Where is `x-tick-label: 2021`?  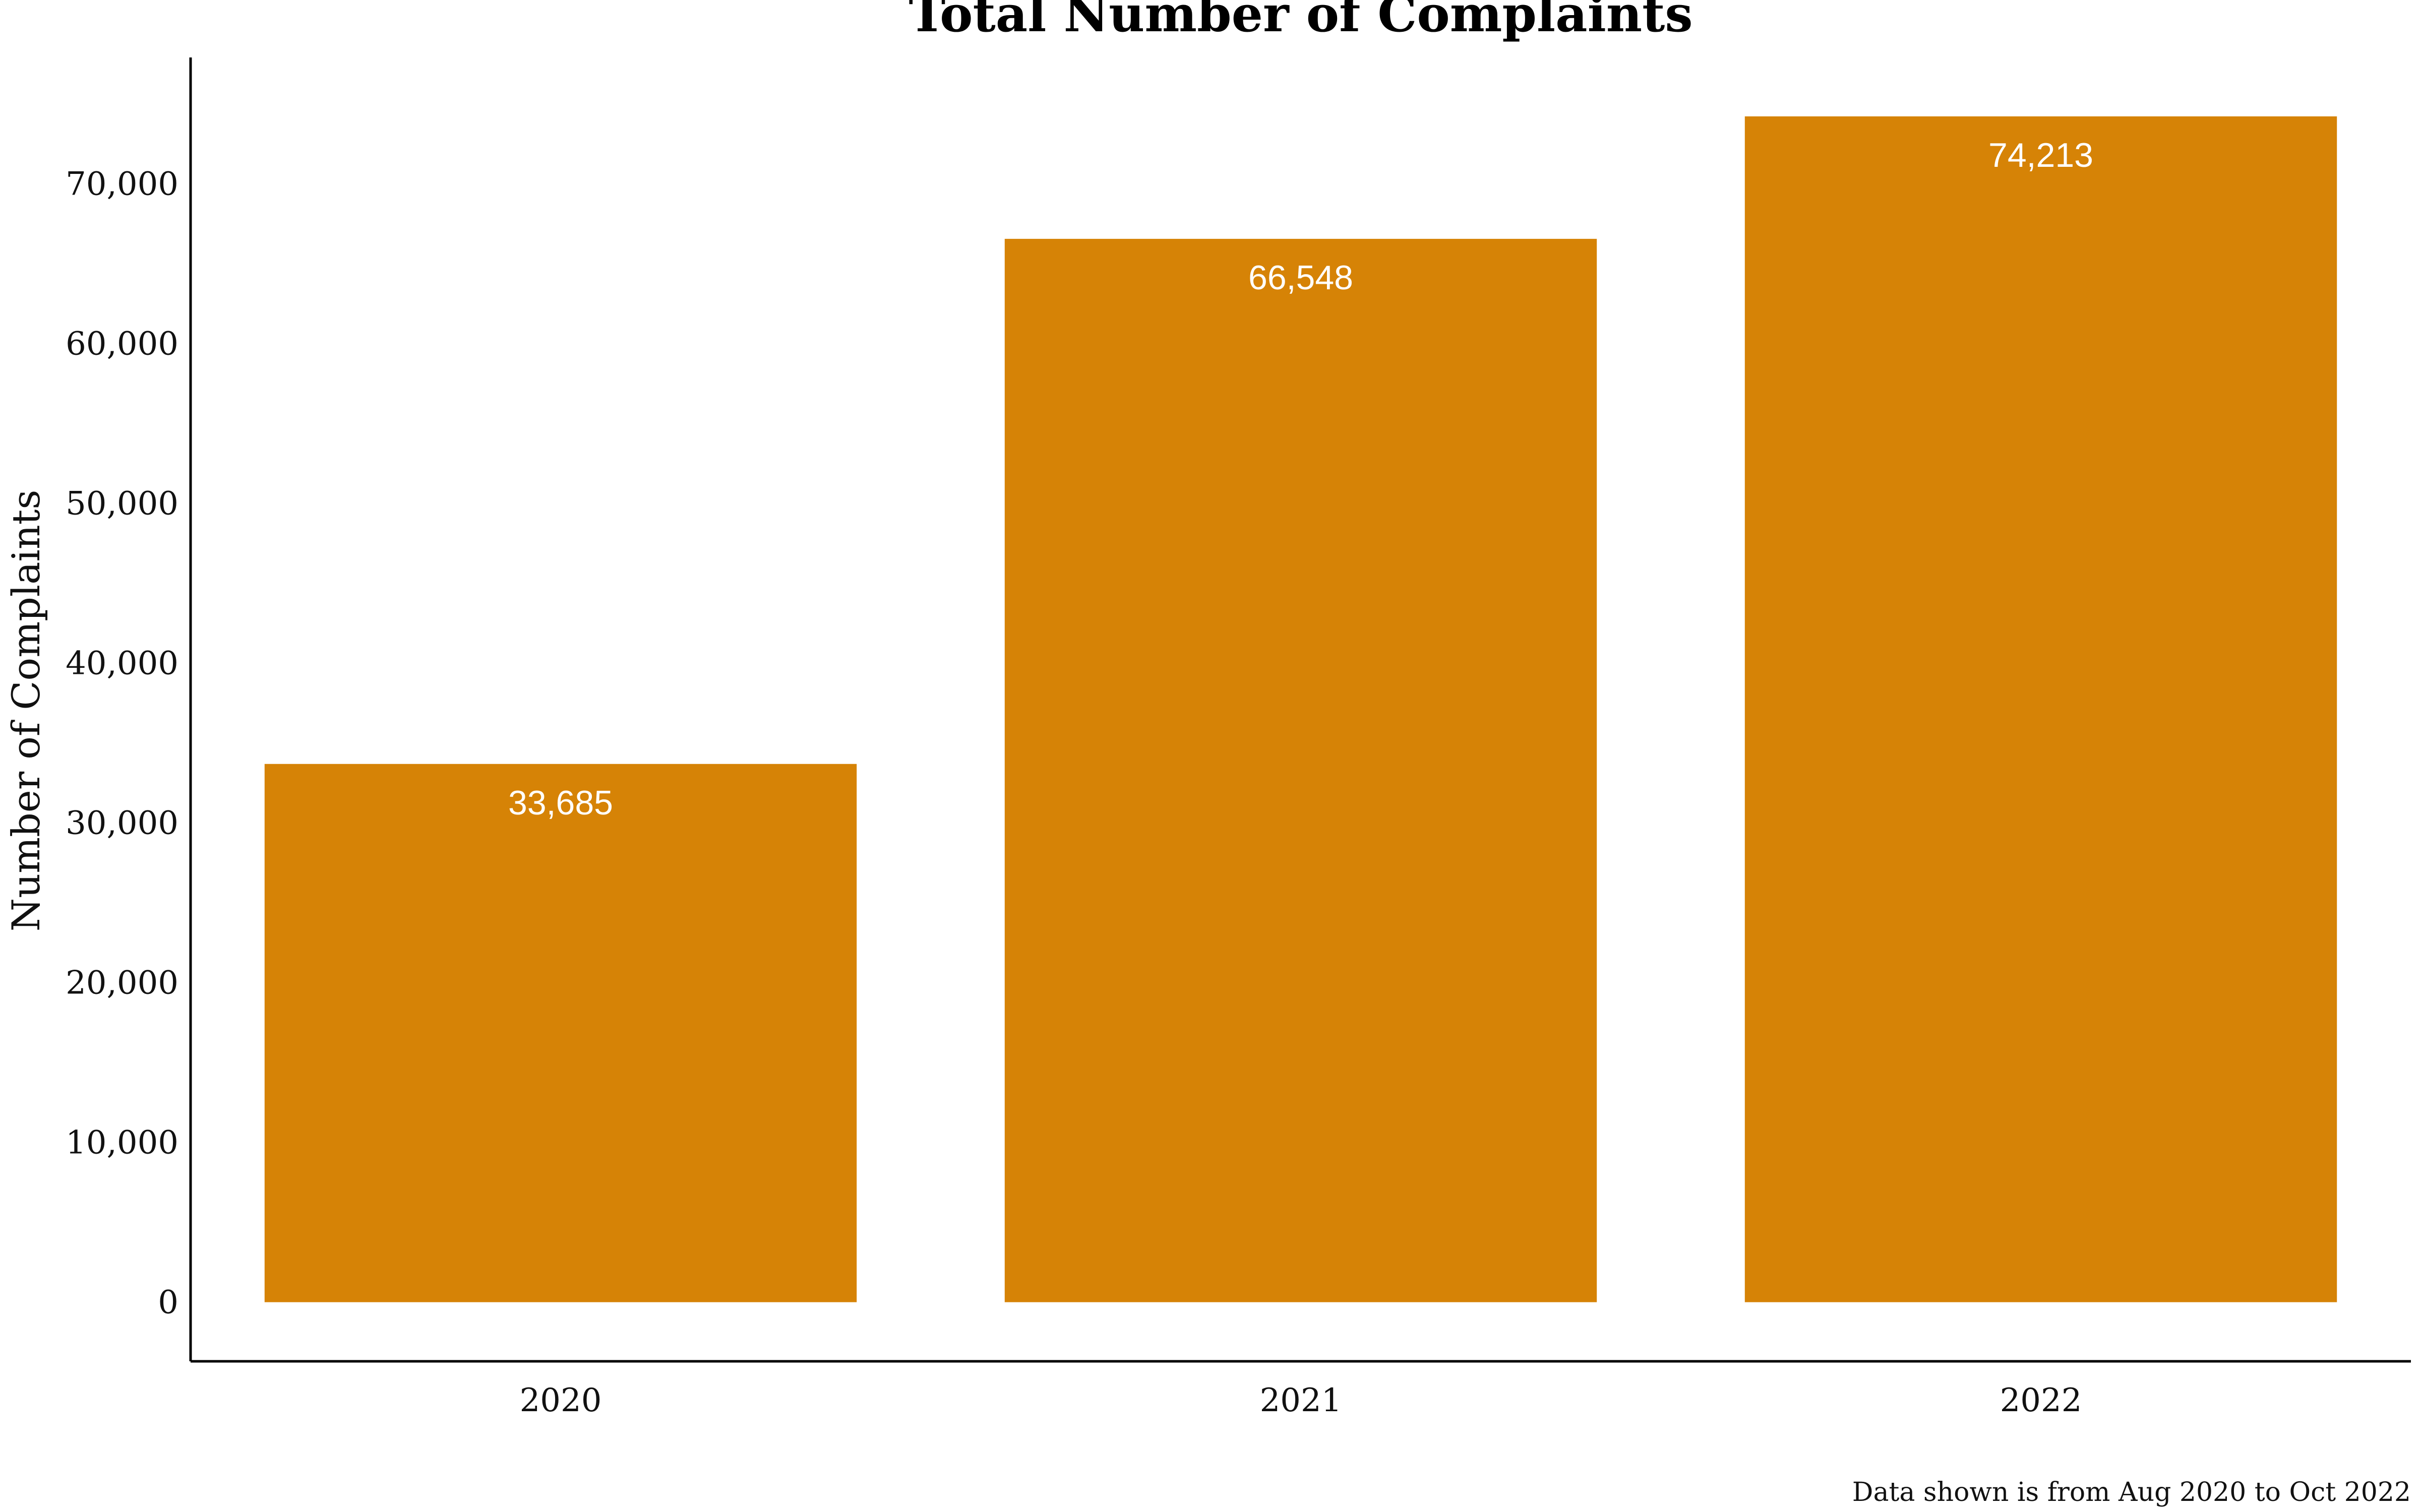
x-tick-label: 2021 is located at coordinates (1301, 1400).